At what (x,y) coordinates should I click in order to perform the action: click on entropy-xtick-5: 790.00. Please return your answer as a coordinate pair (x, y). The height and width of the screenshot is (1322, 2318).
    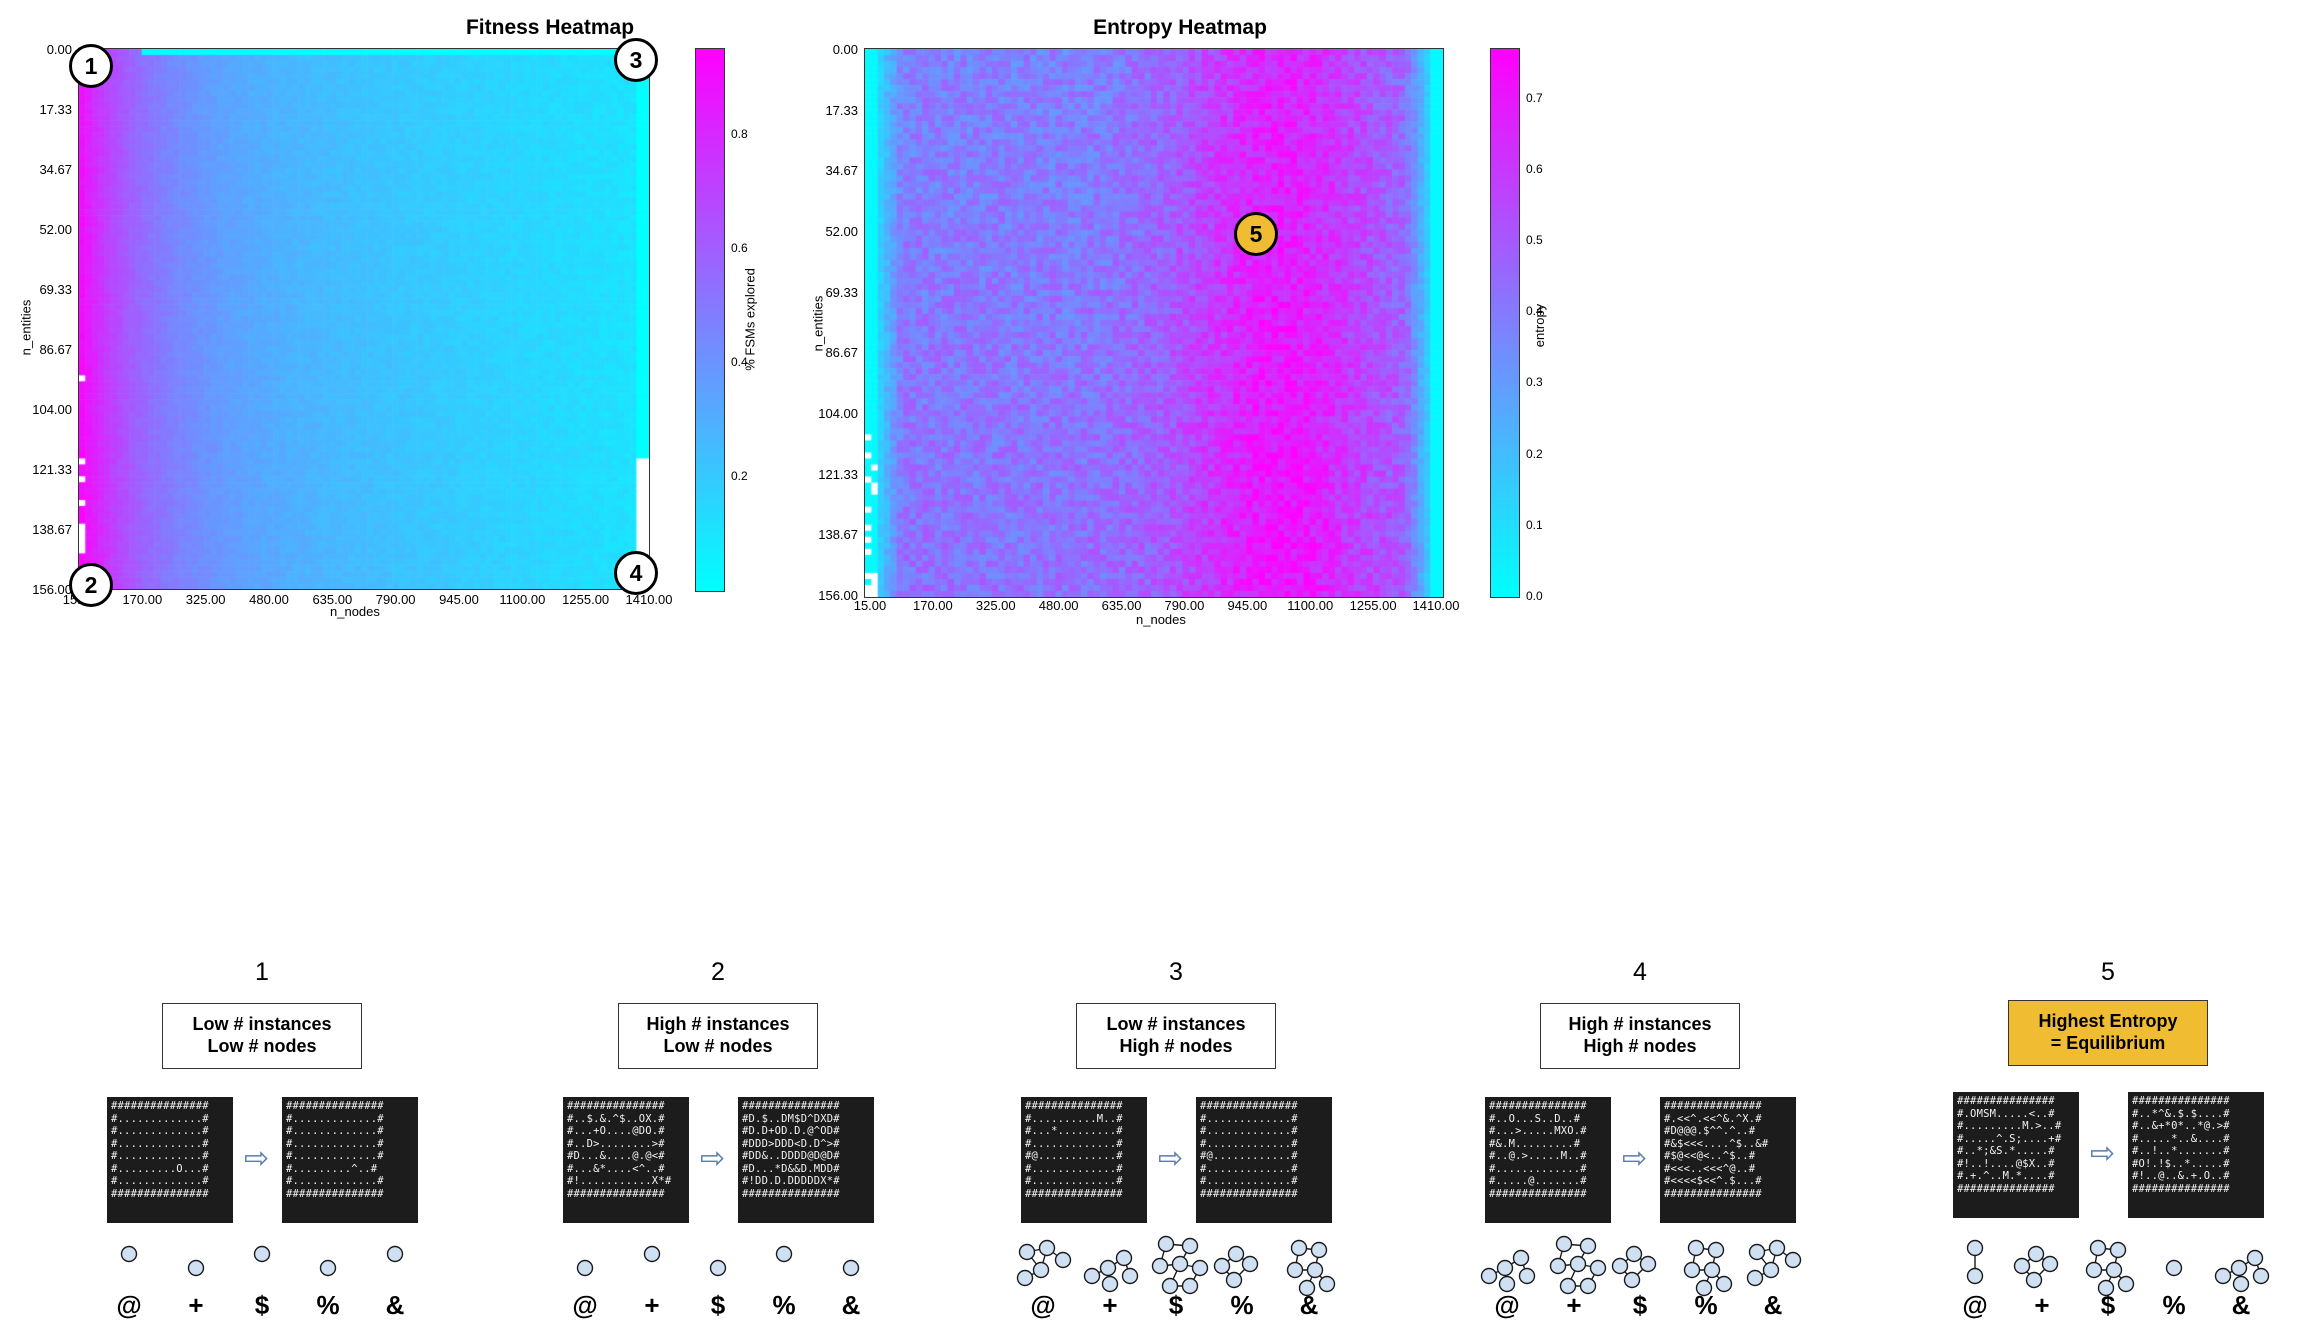
    Looking at the image, I should click on (1184, 605).